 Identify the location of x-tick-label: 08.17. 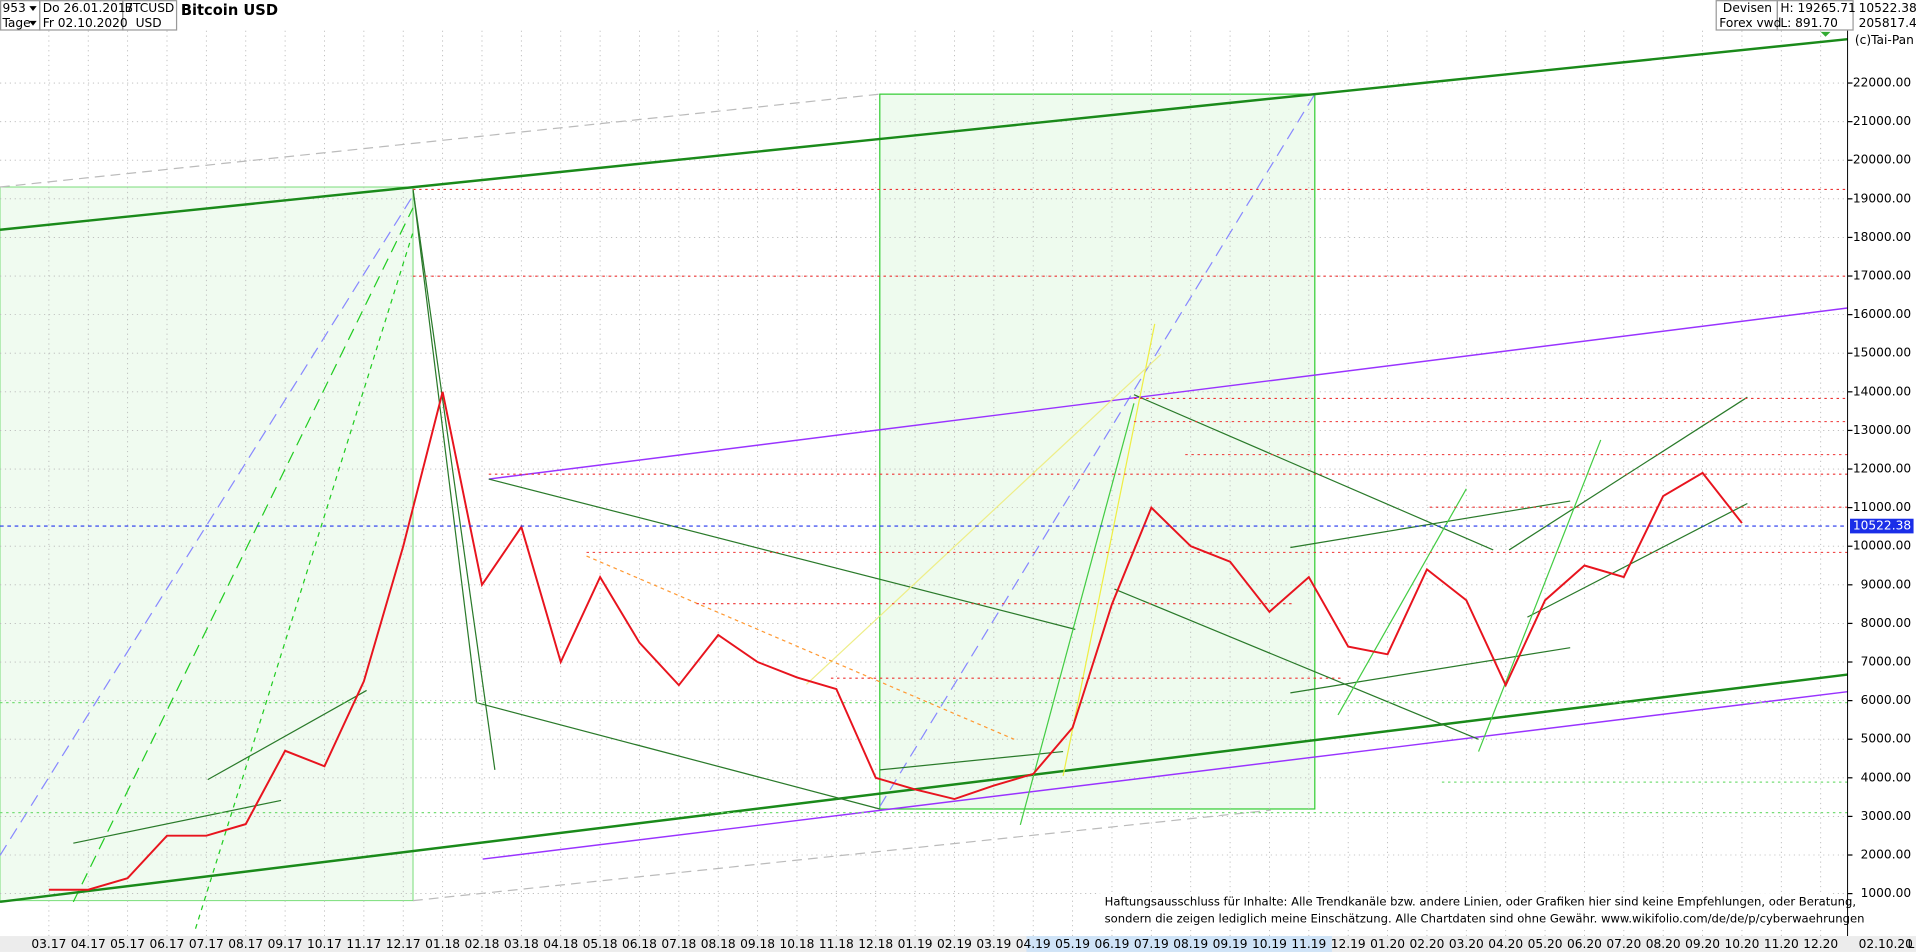
(245, 944).